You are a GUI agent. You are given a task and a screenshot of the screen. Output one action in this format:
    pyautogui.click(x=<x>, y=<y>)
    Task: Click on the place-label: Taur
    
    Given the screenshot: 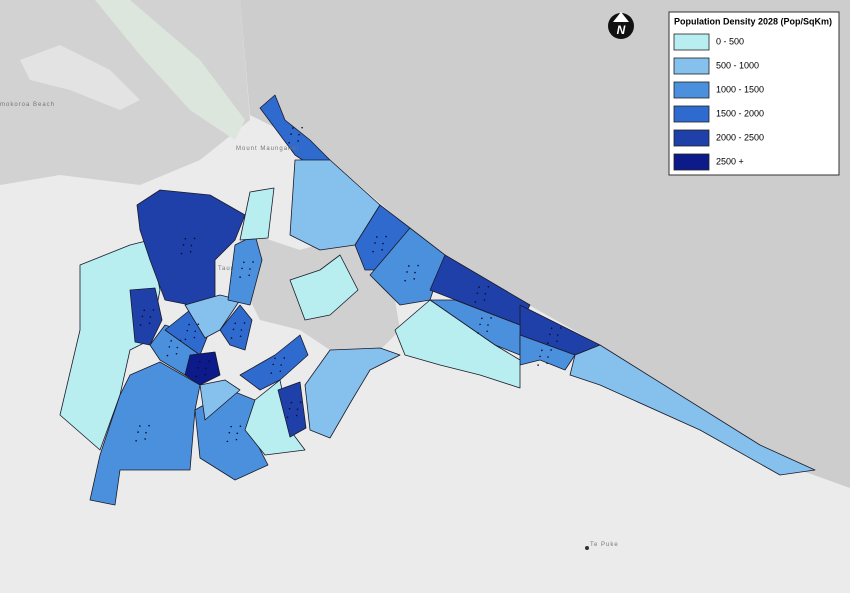 What is the action you would take?
    pyautogui.click(x=226, y=269)
    